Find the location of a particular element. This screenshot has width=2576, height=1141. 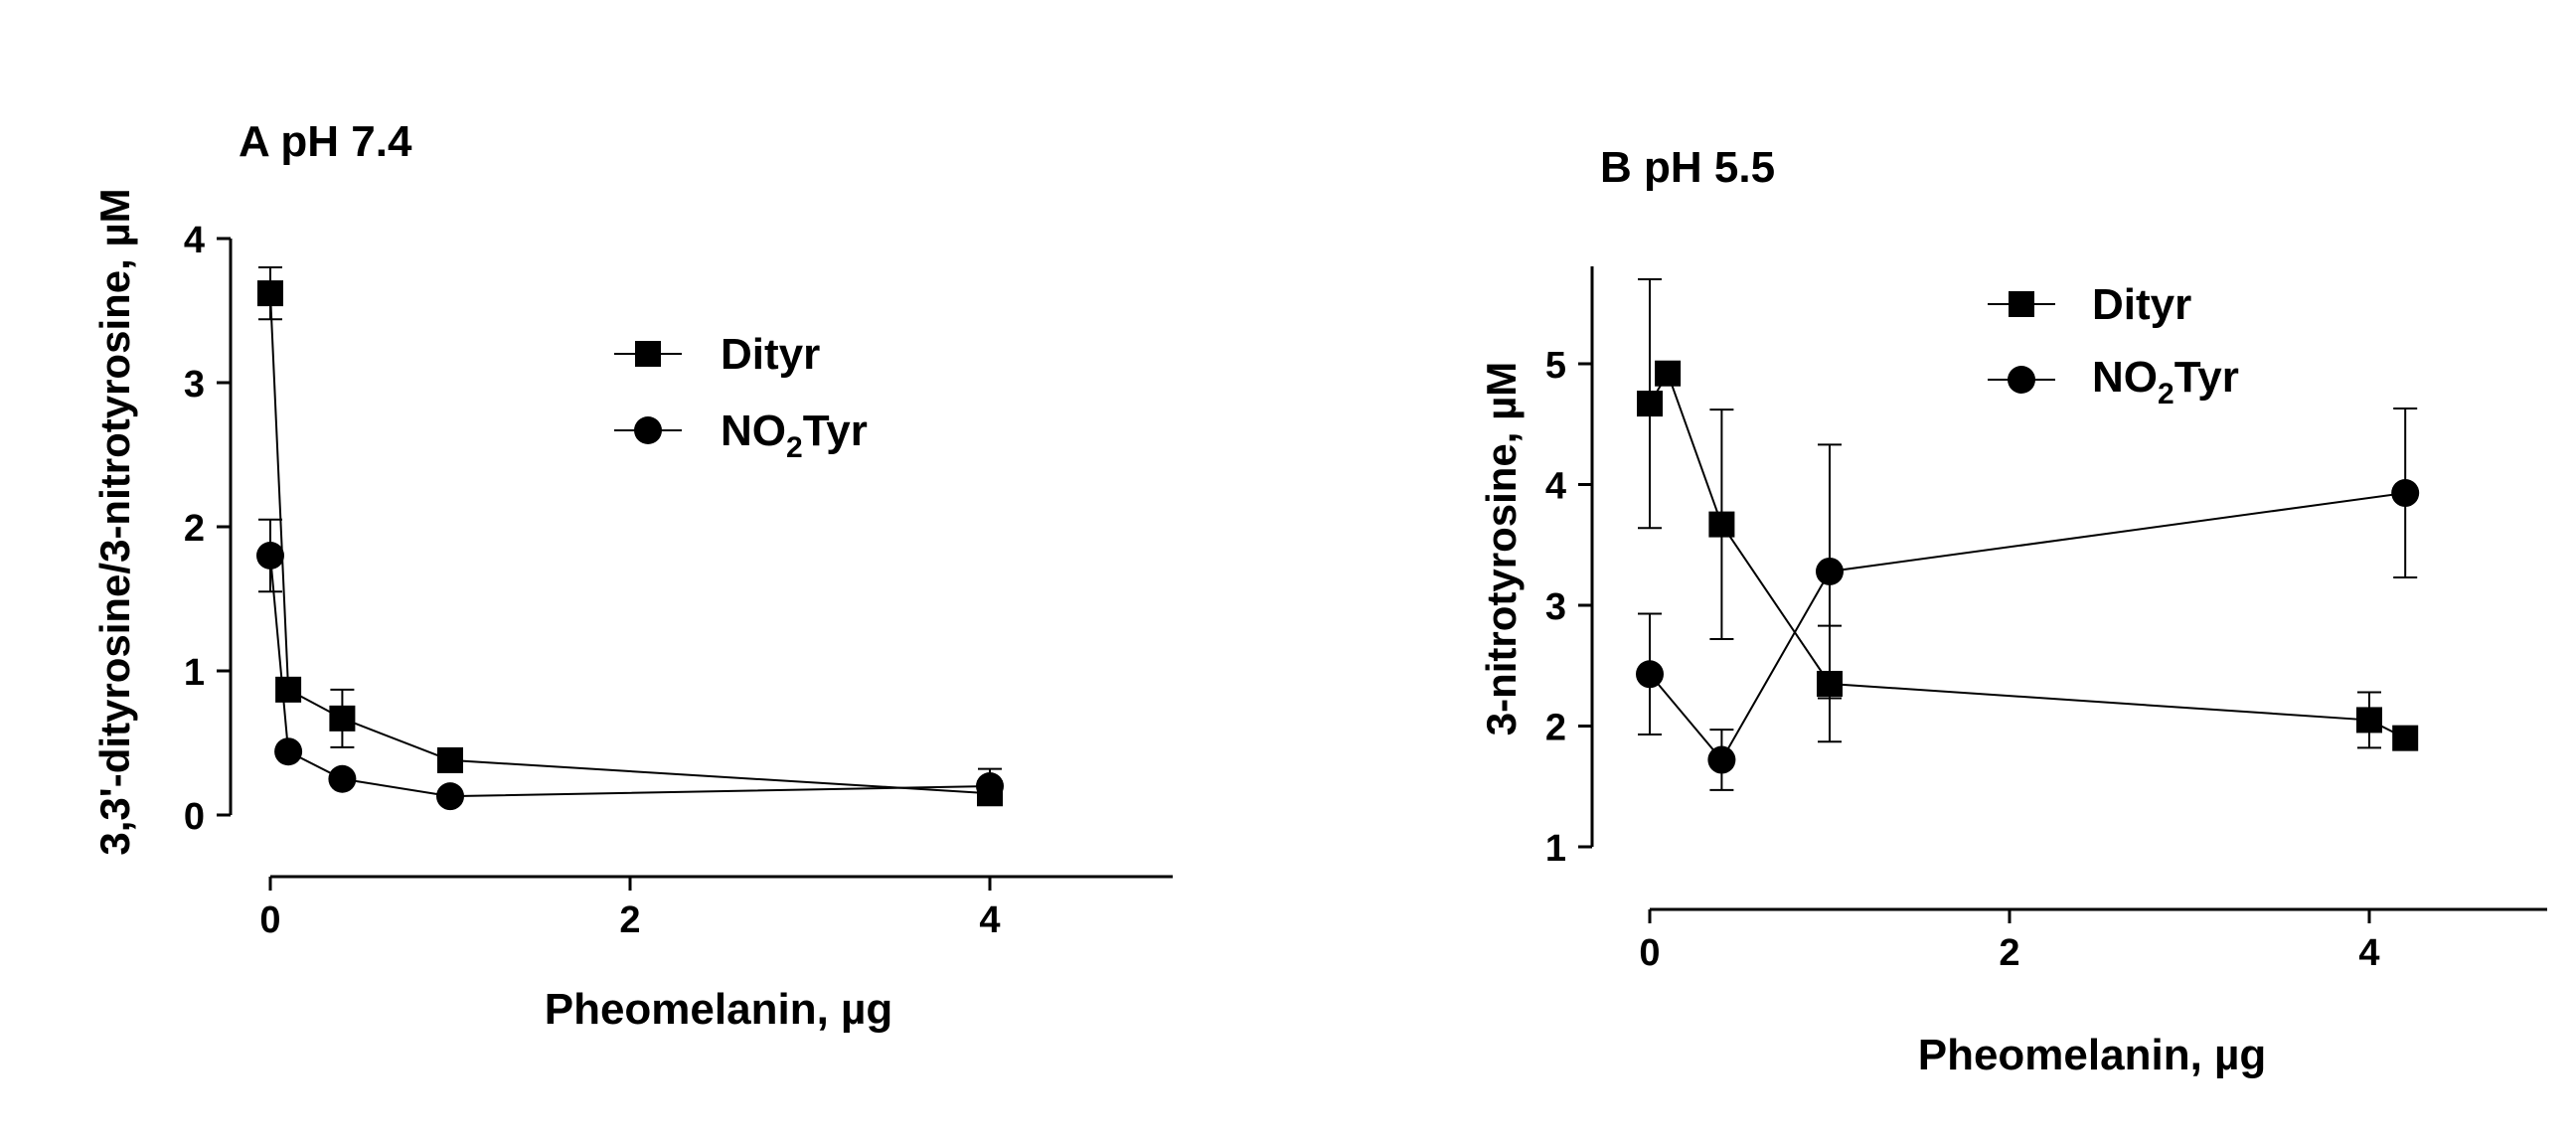

chart-b-series-line-no2tyr is located at coordinates (2027, 627).